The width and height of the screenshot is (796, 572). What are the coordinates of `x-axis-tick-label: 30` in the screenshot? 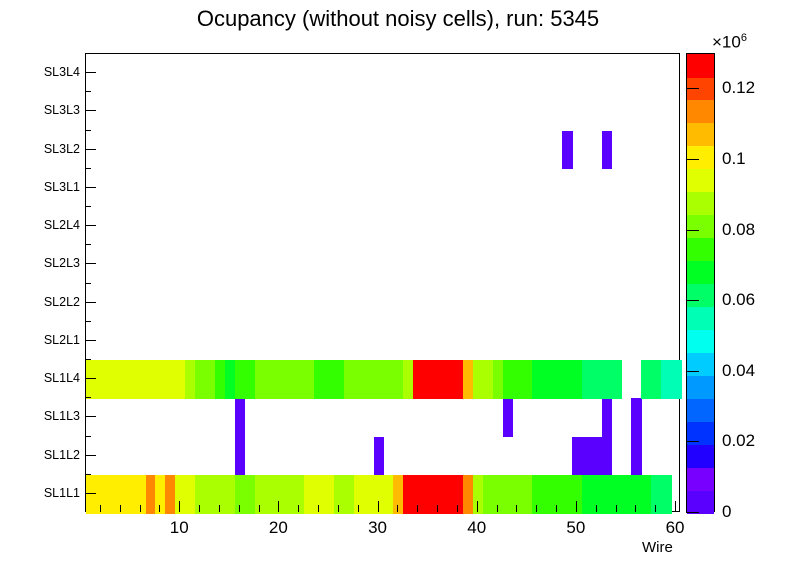 It's located at (377, 527).